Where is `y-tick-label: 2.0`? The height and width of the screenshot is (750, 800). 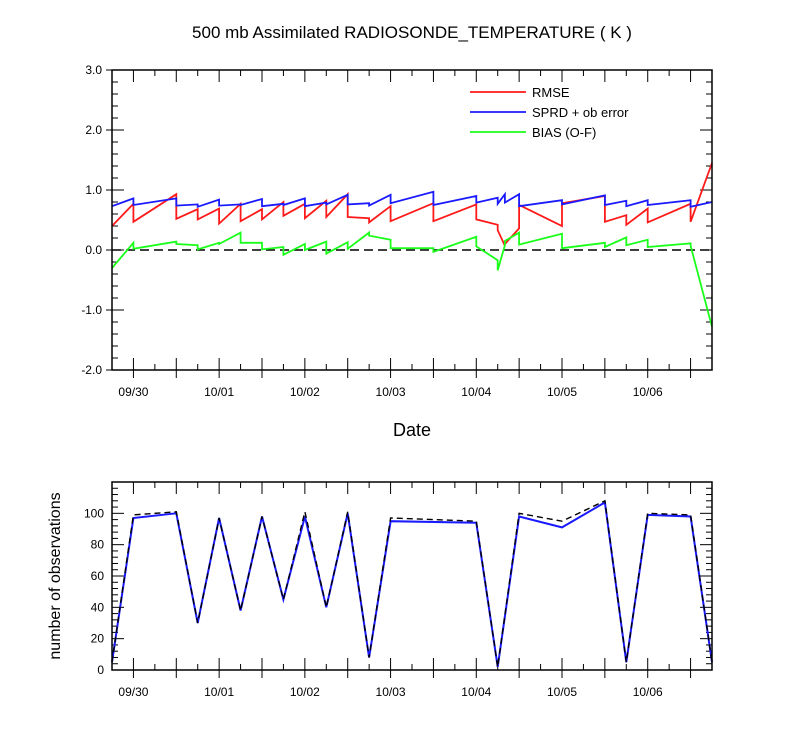
y-tick-label: 2.0 is located at coordinates (93, 130).